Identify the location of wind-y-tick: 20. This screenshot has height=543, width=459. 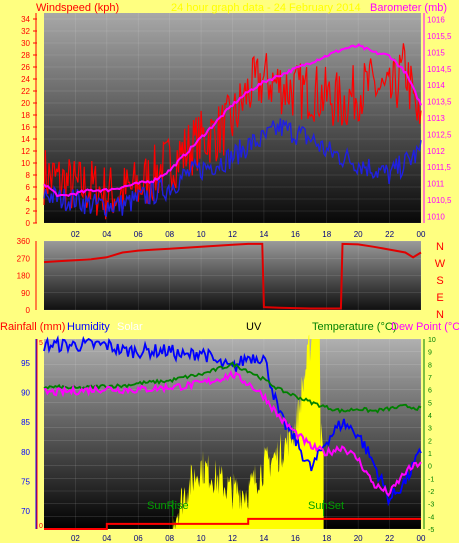
(25, 103).